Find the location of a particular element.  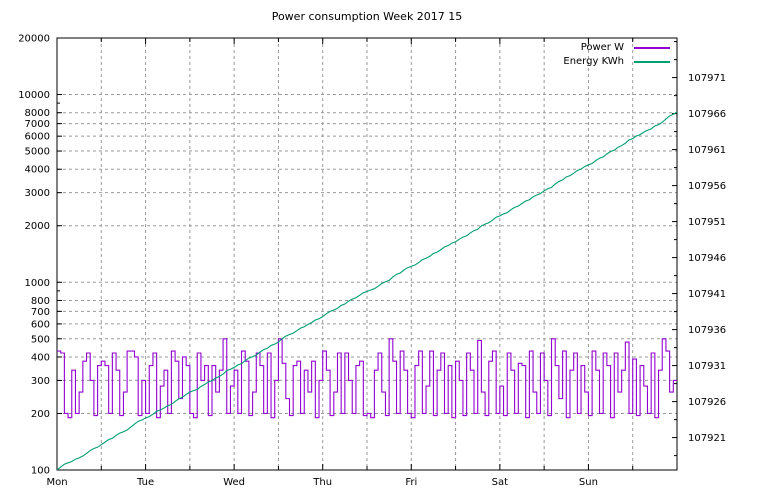

svg-text: 1000 is located at coordinates (37, 283).